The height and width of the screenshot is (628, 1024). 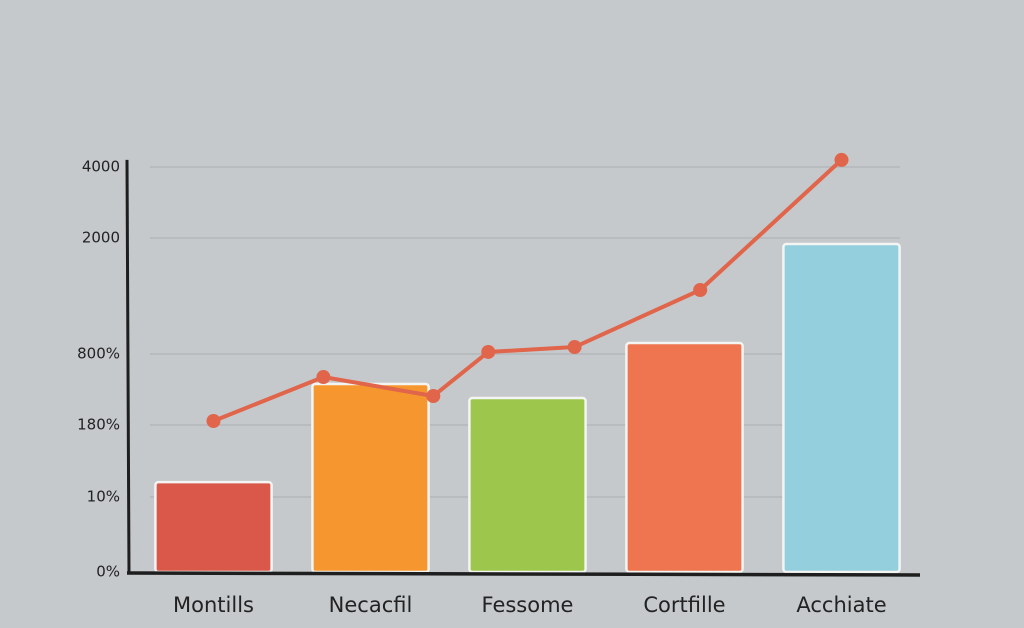 What do you see at coordinates (108, 572) in the screenshot?
I see `y-tick-label: 0%` at bounding box center [108, 572].